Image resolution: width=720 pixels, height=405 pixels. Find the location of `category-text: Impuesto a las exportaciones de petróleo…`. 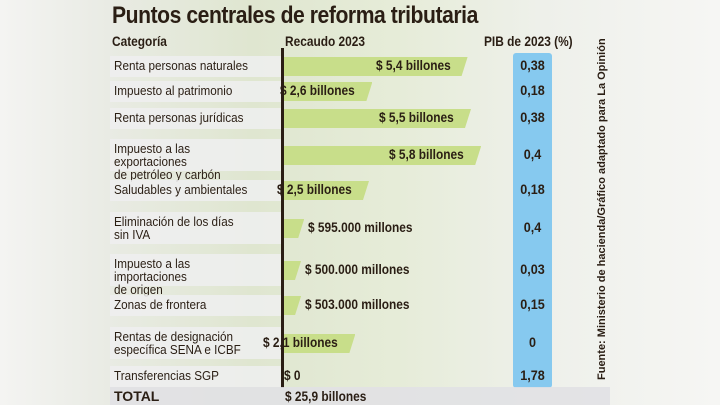

category-text: Impuesto a las exportaciones de petróleo… is located at coordinates (167, 161).